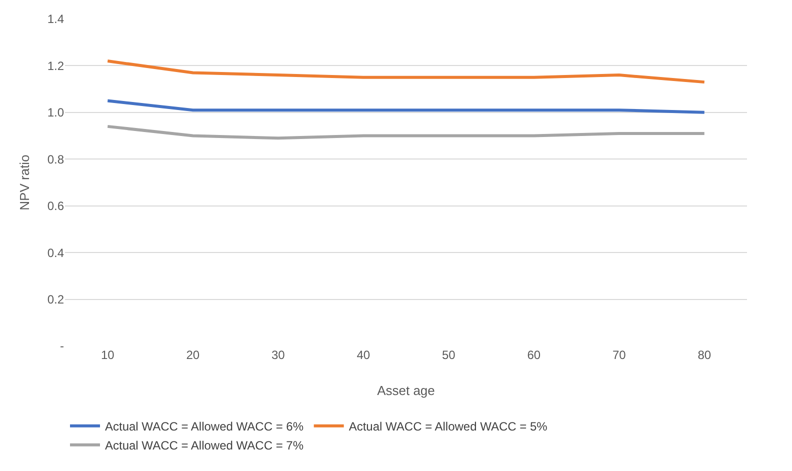 Image resolution: width=792 pixels, height=471 pixels. I want to click on y-tick-label: 0.6, so click(55, 206).